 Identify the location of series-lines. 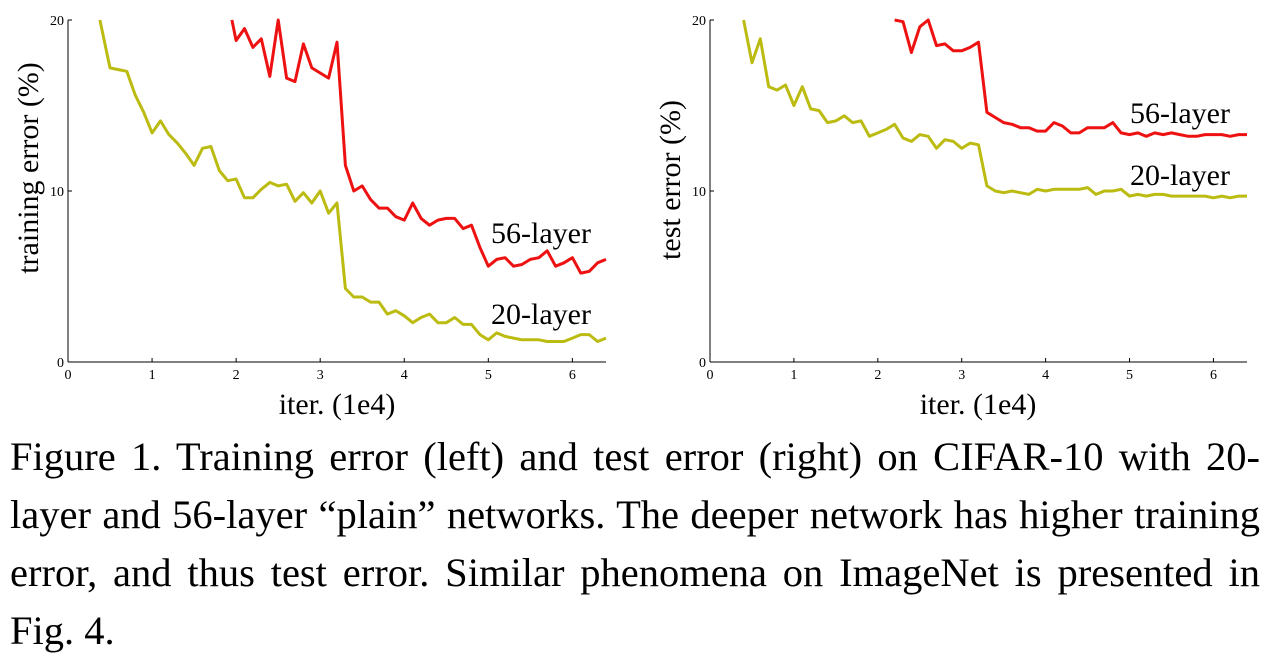
(994, 109).